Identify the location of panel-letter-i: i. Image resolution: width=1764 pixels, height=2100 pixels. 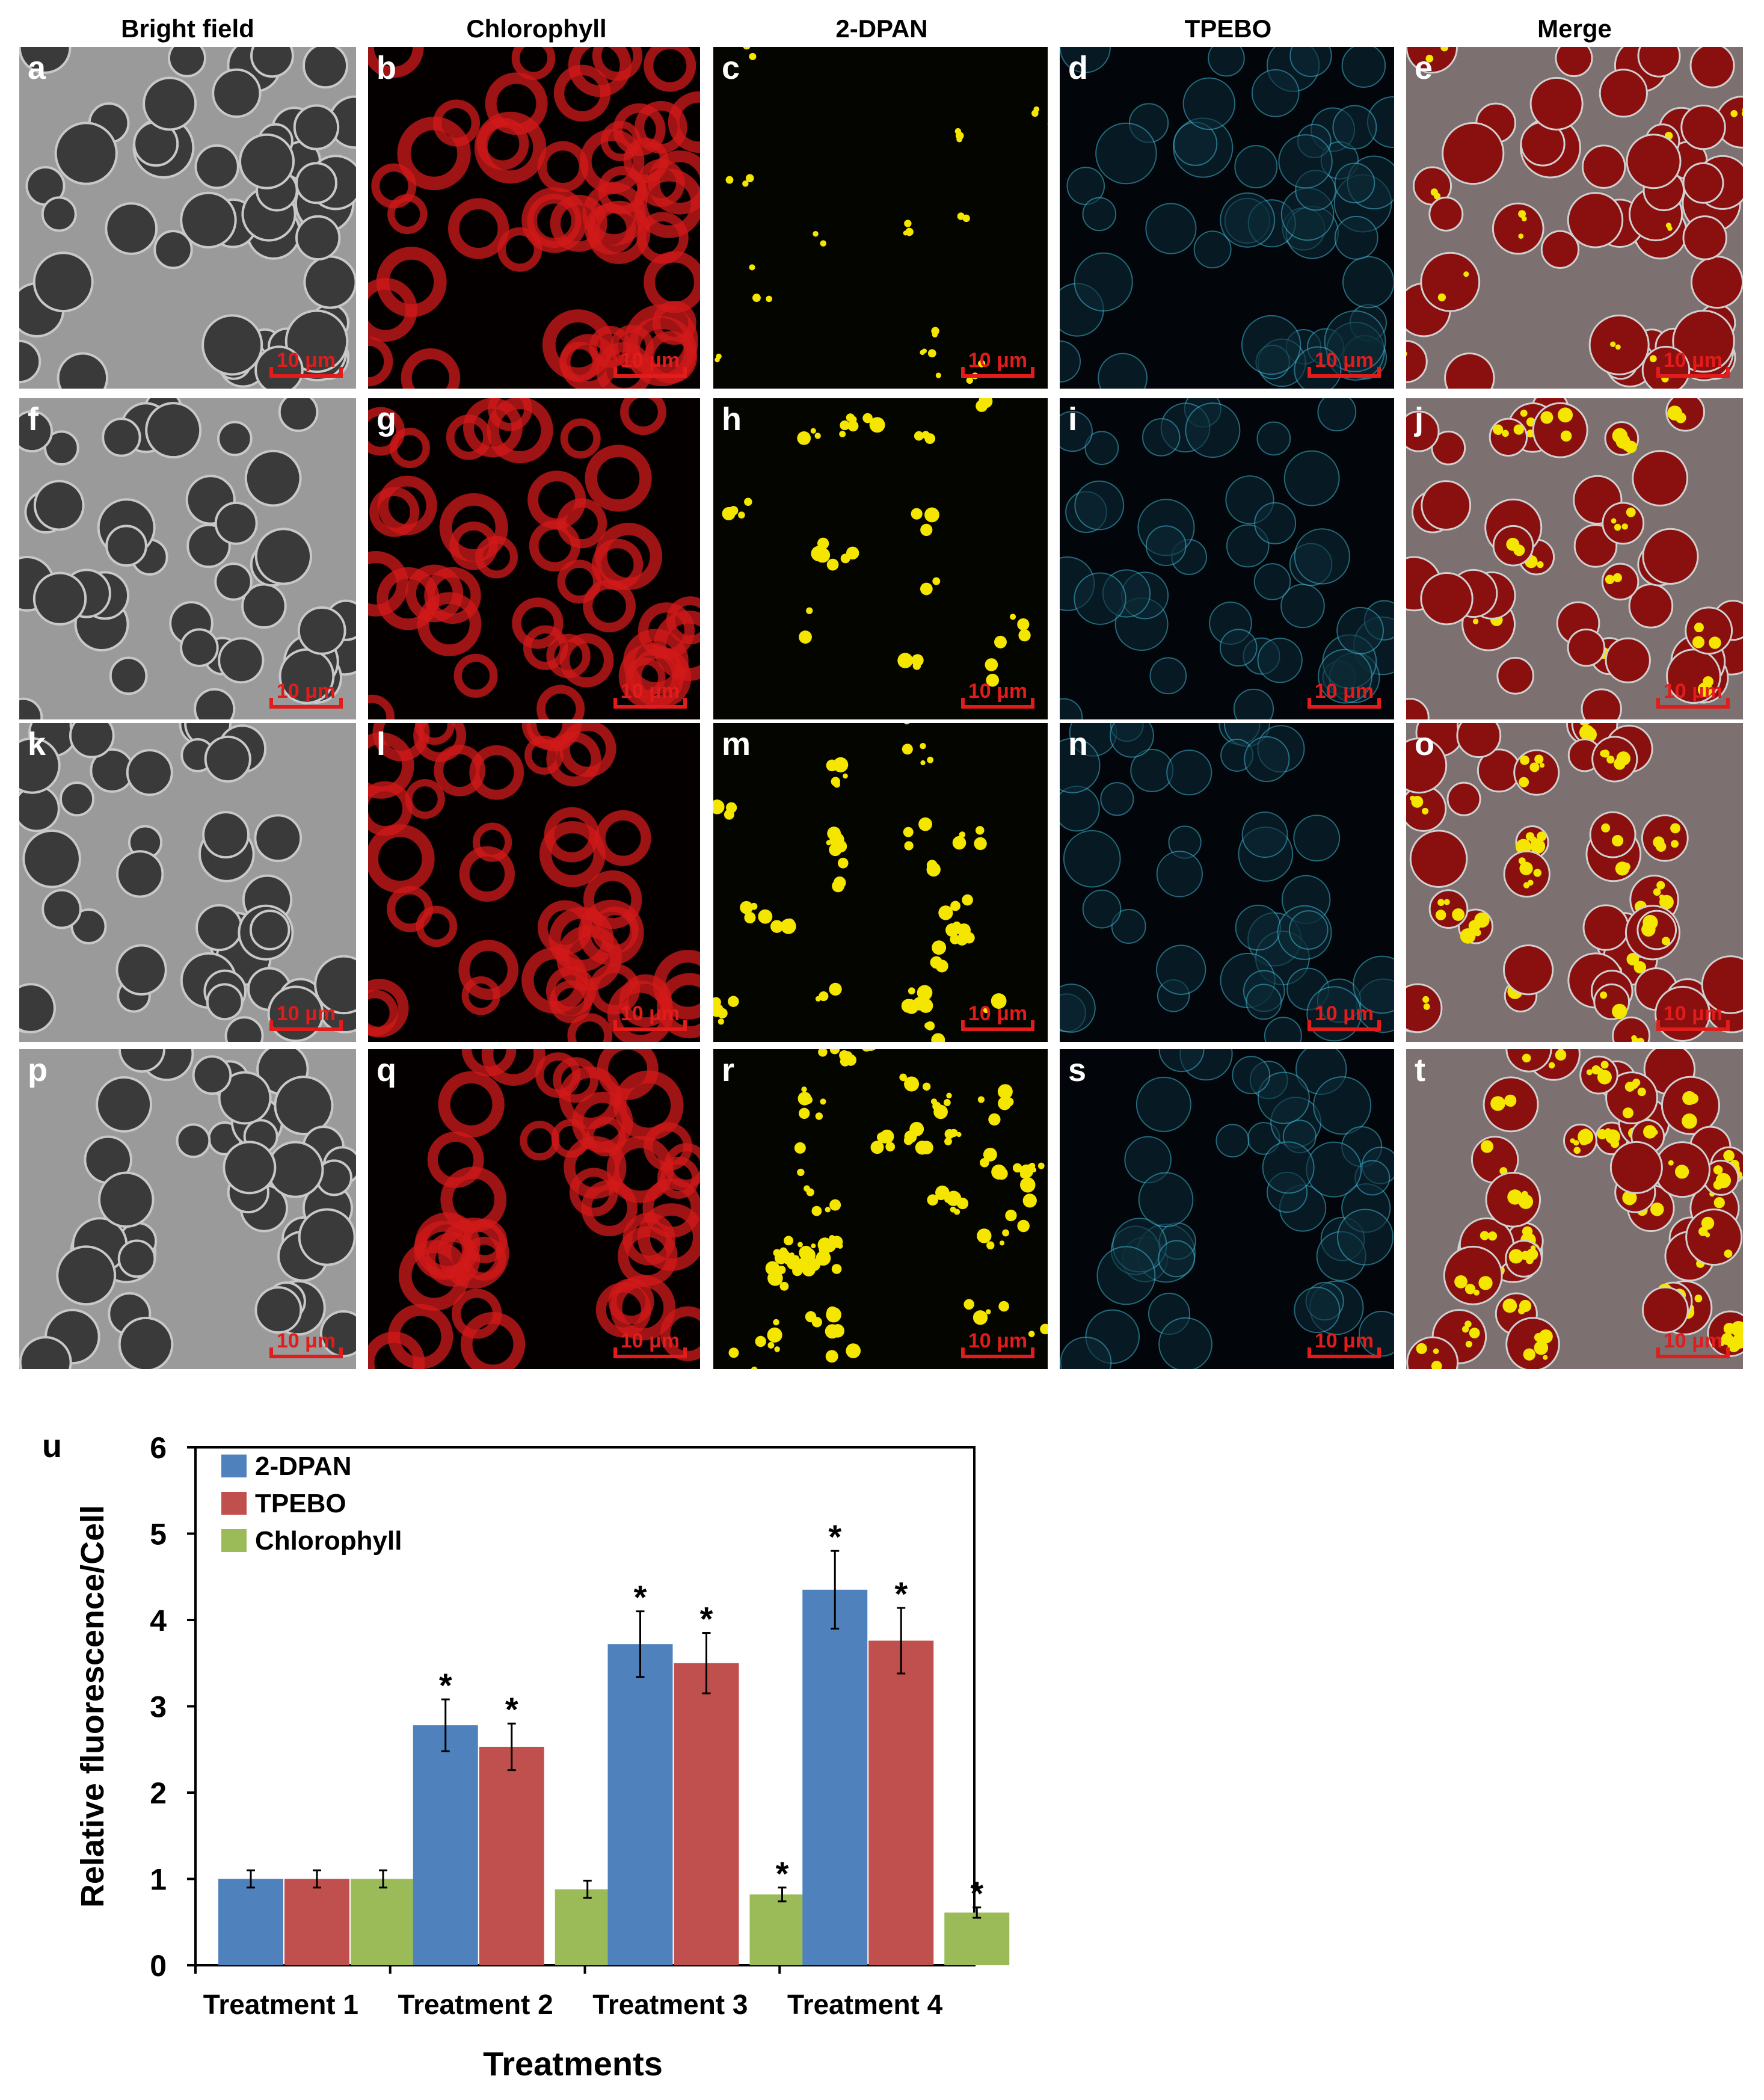
(1073, 419).